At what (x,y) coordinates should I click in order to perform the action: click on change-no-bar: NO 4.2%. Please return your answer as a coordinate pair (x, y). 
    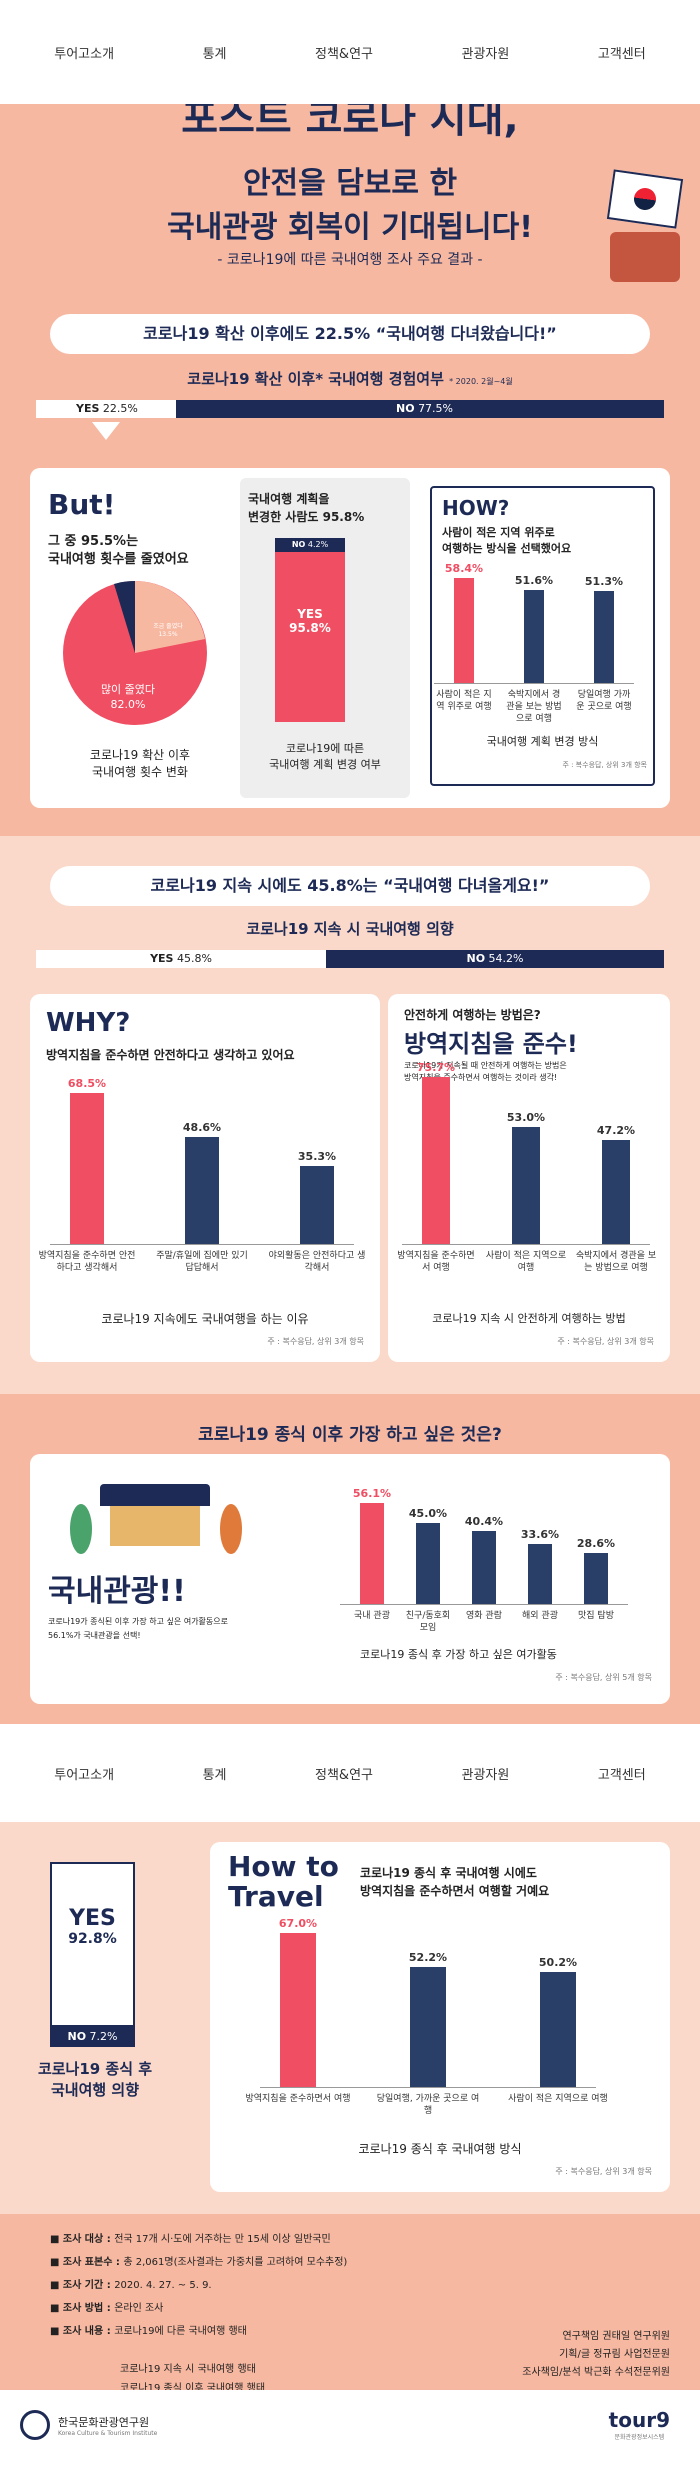
    Looking at the image, I should click on (310, 545).